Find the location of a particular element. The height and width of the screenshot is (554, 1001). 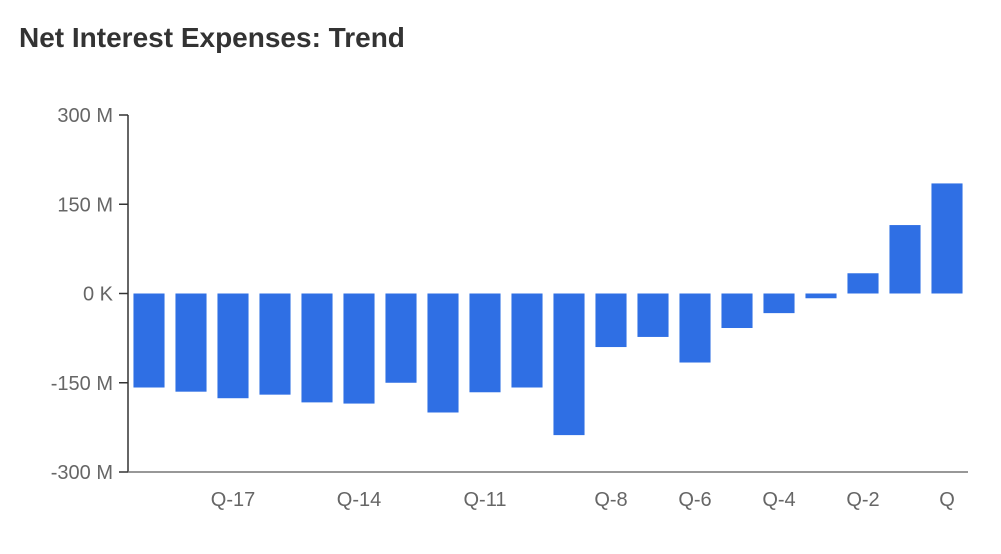

y-tick-label: 150 M is located at coordinates (85, 205).